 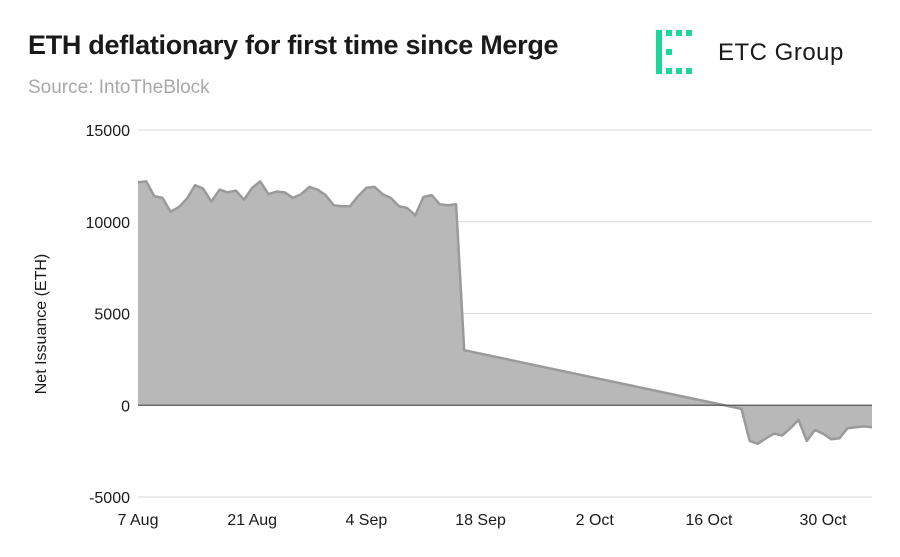 I want to click on x-tick-label: 21 Aug, so click(x=252, y=520).